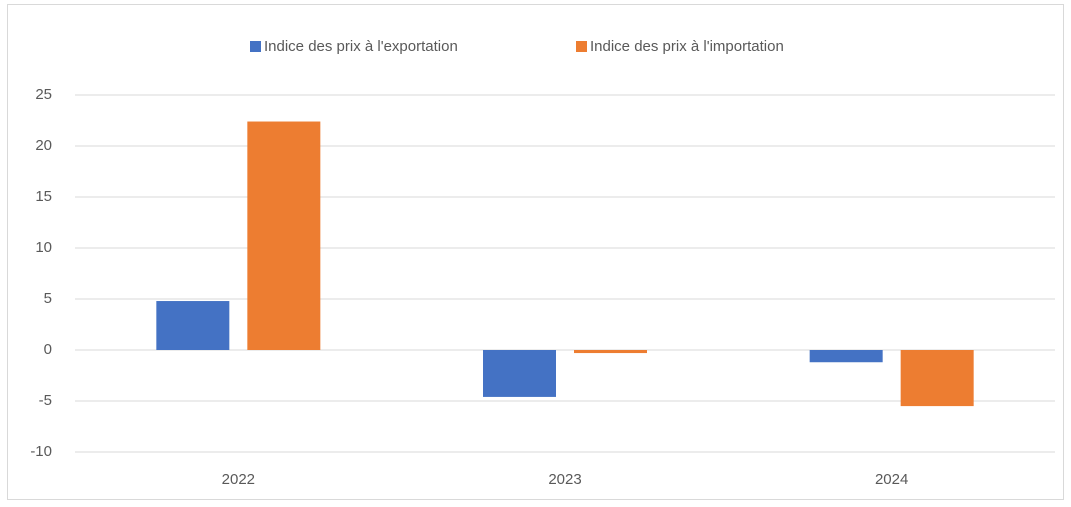 This screenshot has width=1071, height=507. Describe the element at coordinates (45, 400) in the screenshot. I see `y-tick-label: -5` at that location.